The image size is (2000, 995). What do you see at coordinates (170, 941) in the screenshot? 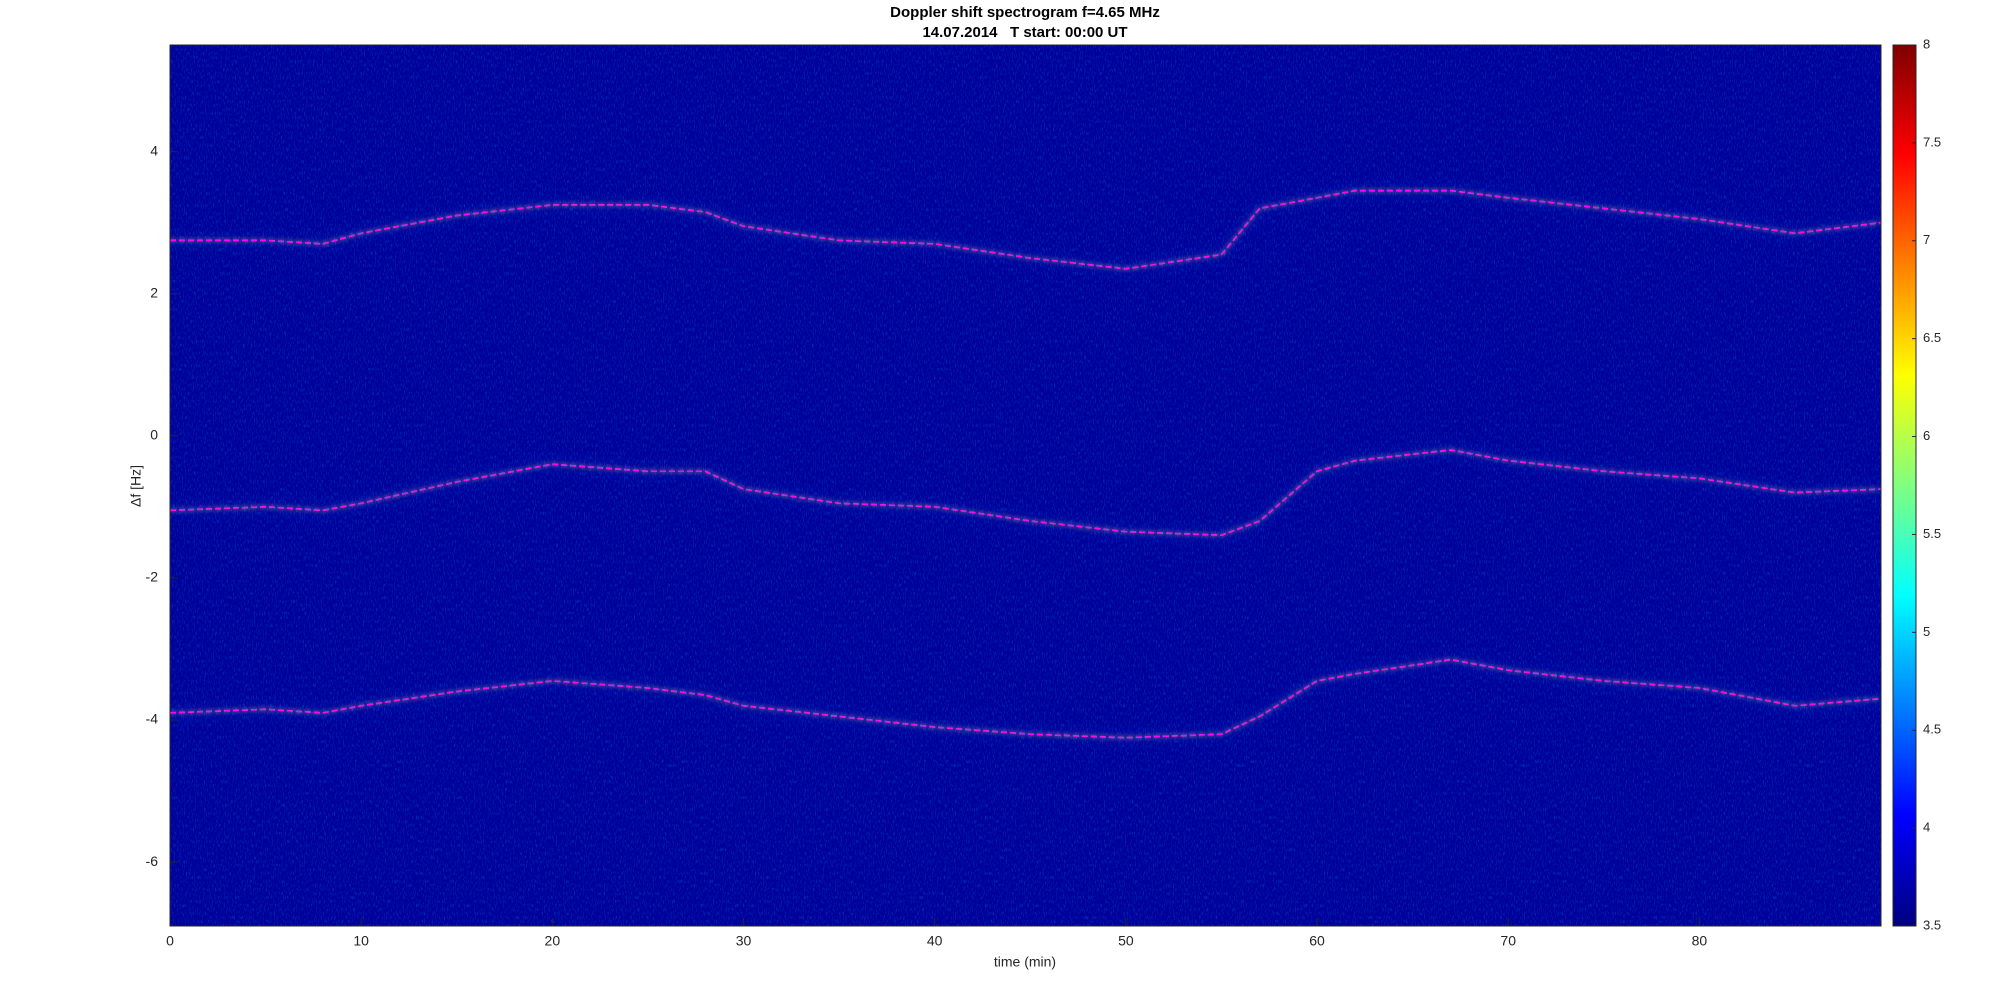
I see `x-tick-label: 0` at bounding box center [170, 941].